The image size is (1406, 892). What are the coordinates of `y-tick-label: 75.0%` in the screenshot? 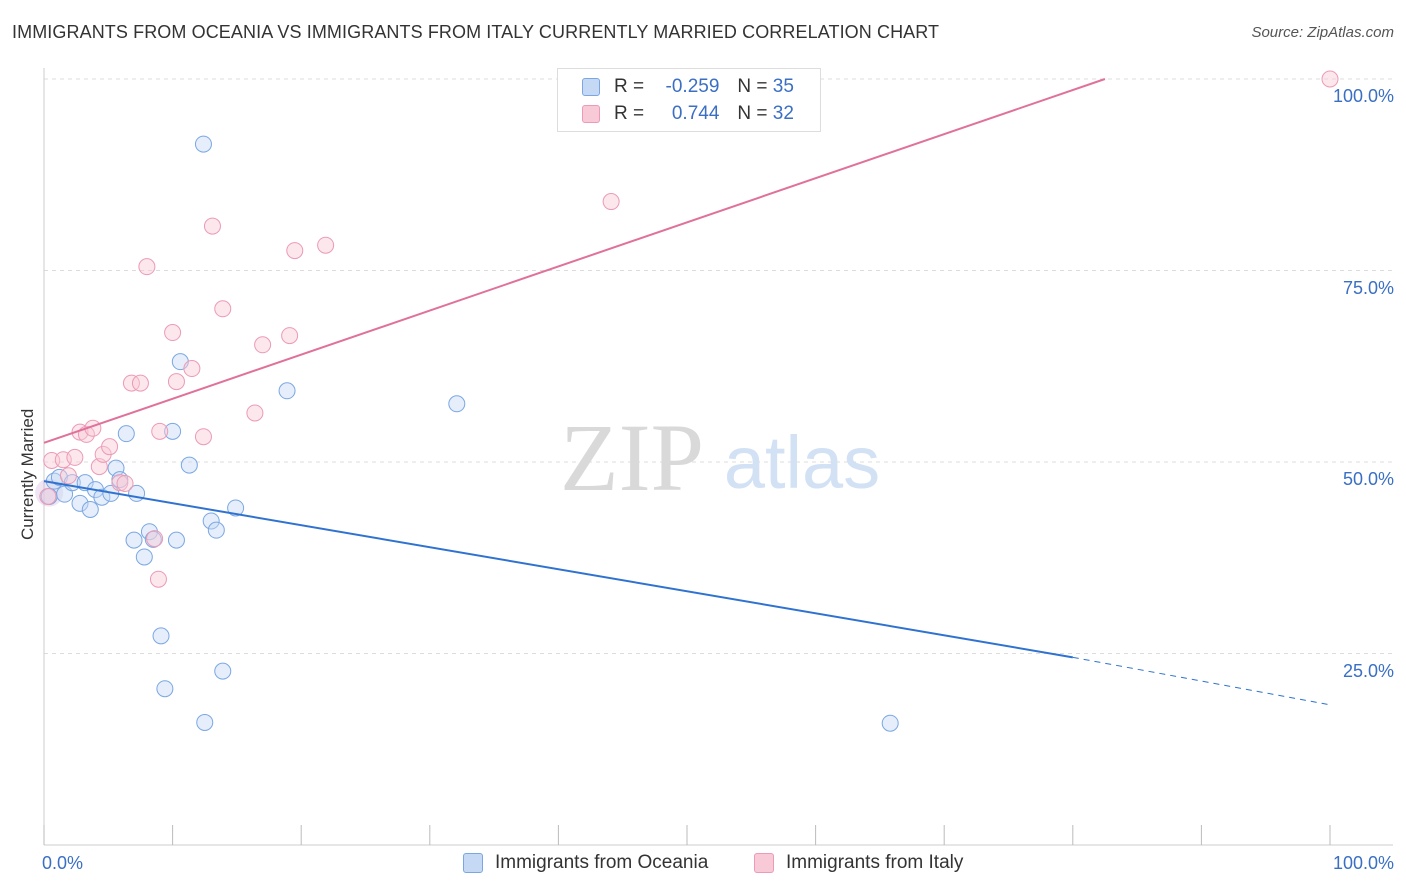 It's located at (1368, 287).